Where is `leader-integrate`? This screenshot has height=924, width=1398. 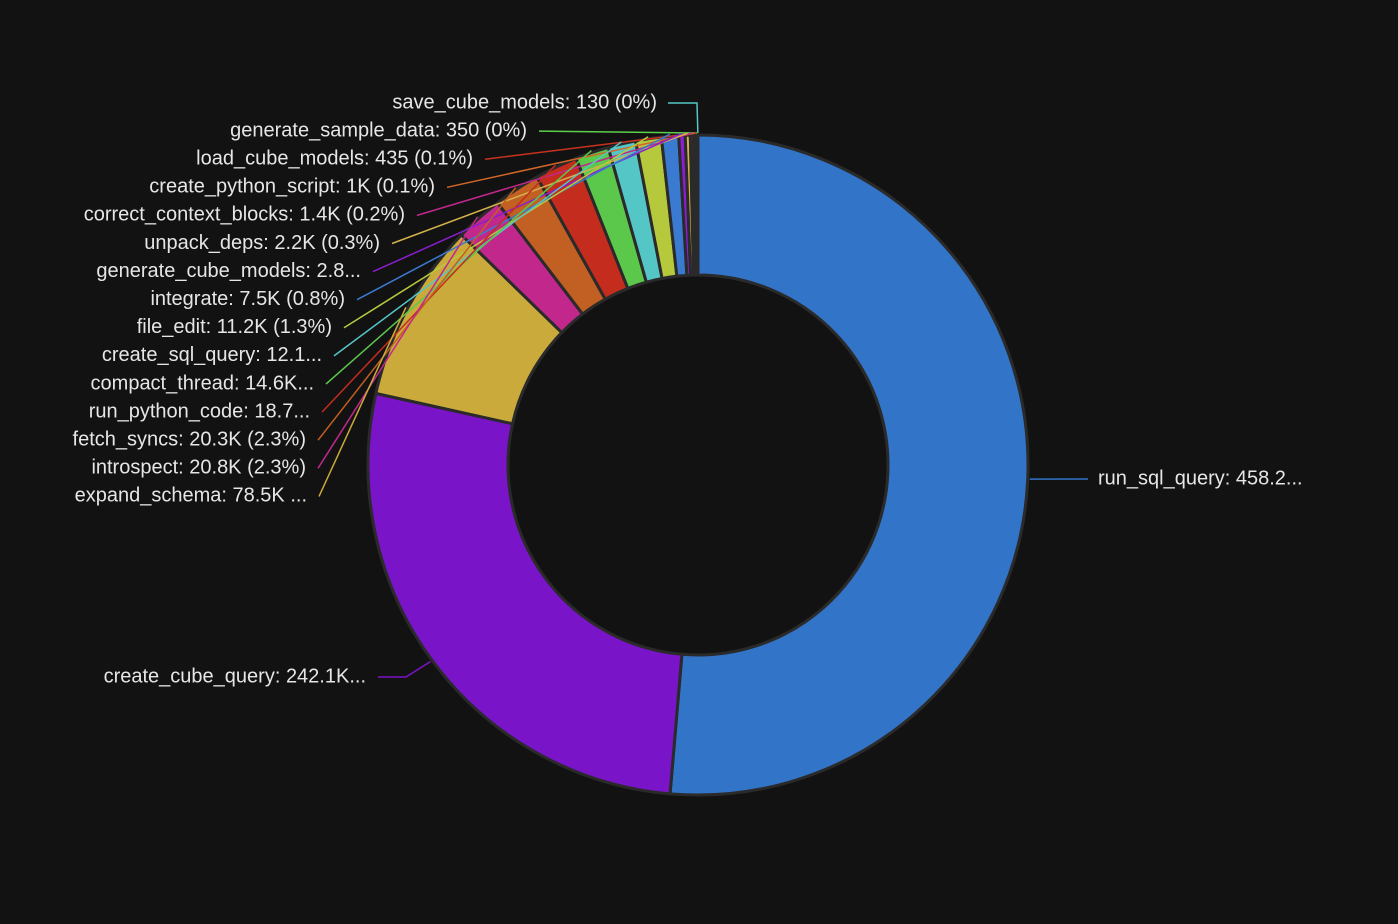
leader-integrate is located at coordinates (513, 217).